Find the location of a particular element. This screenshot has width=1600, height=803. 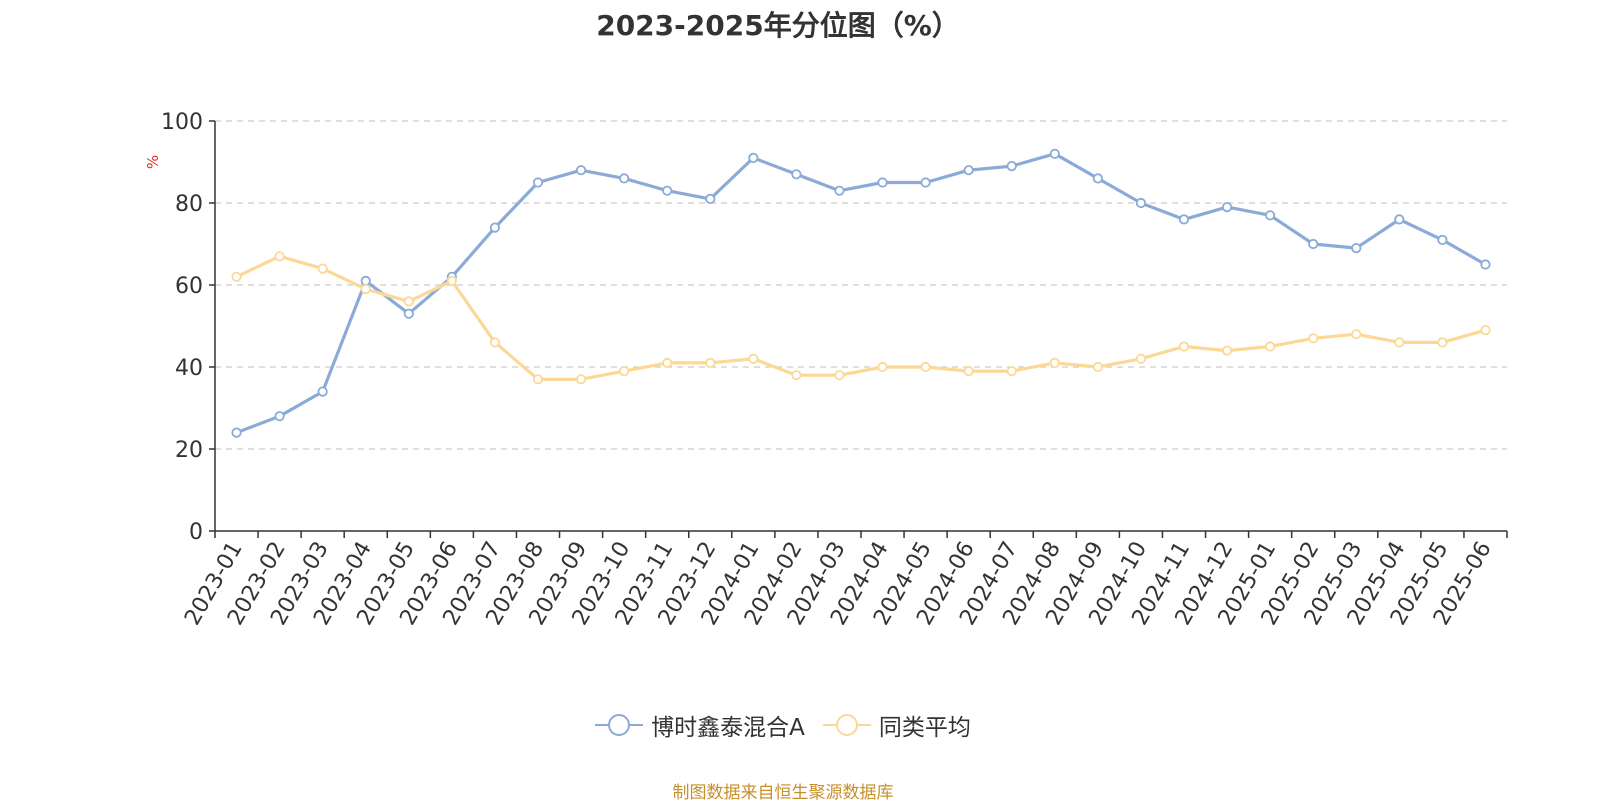

chart-title: 2023-2025年分位图（%） is located at coordinates (778, 25).